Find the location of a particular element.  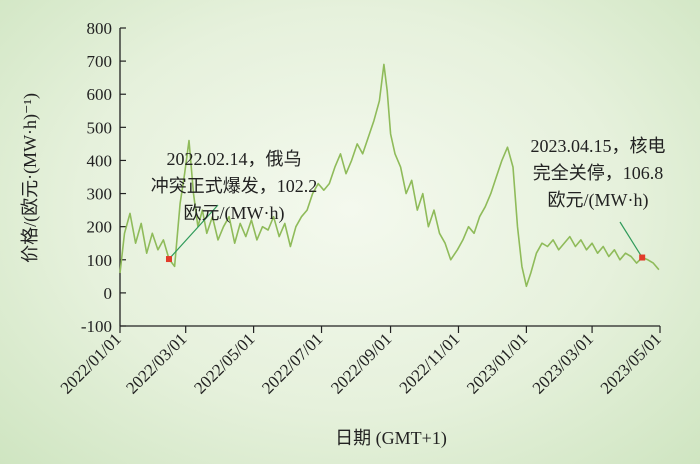

annotation-text: 2023.04.15，核电 is located at coordinates (598, 146).